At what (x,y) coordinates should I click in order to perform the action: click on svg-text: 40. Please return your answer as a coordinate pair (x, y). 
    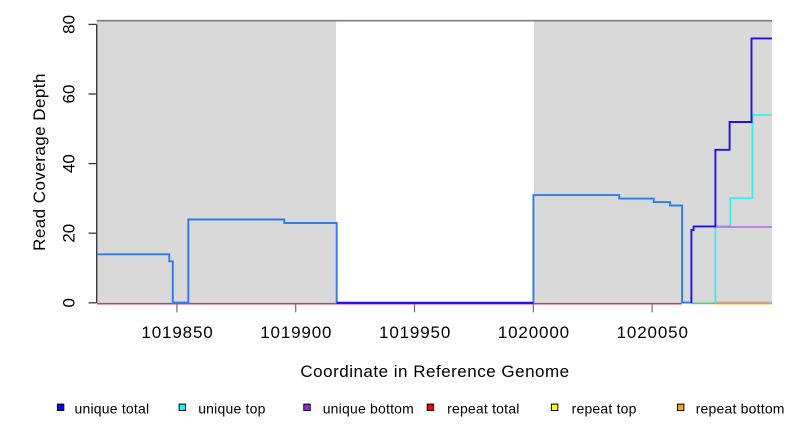
    Looking at the image, I should click on (69, 163).